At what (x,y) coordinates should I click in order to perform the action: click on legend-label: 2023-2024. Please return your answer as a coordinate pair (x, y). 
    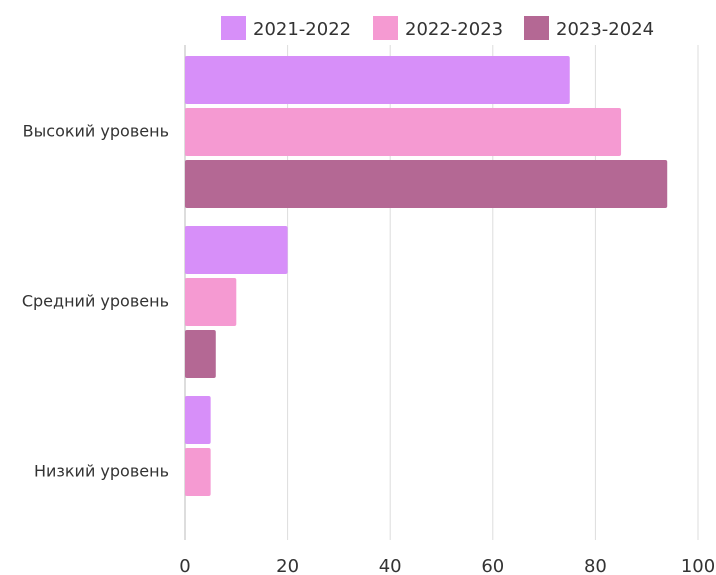
    Looking at the image, I should click on (605, 29).